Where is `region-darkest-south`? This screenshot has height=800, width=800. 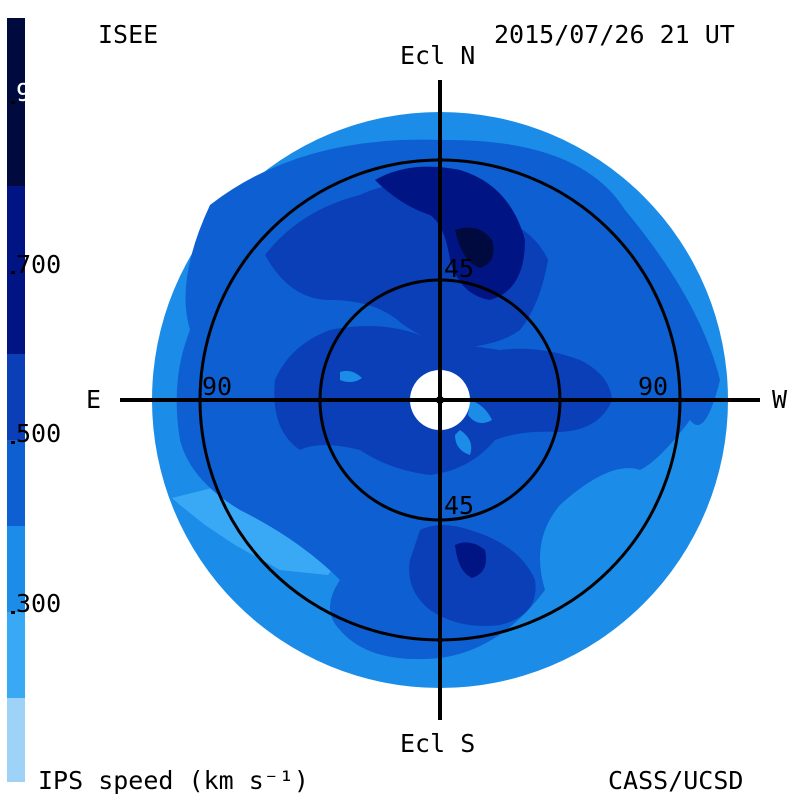 region-darkest-south is located at coordinates (471, 560).